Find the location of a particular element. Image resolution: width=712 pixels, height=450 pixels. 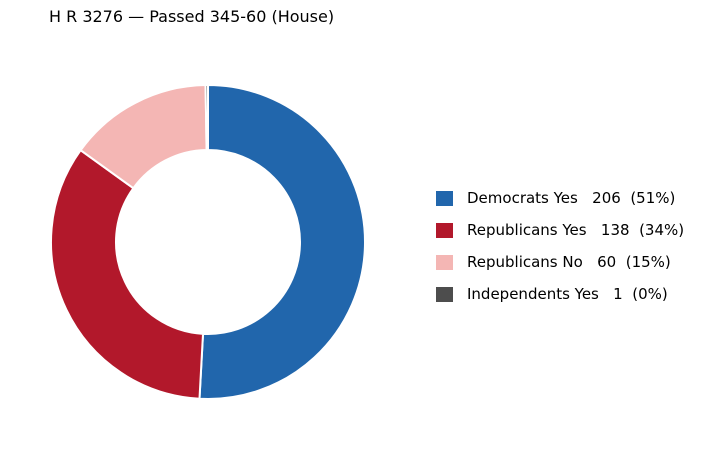

legend-item-independents-yes: Independents Yes 1 (0%) is located at coordinates (560, 294).